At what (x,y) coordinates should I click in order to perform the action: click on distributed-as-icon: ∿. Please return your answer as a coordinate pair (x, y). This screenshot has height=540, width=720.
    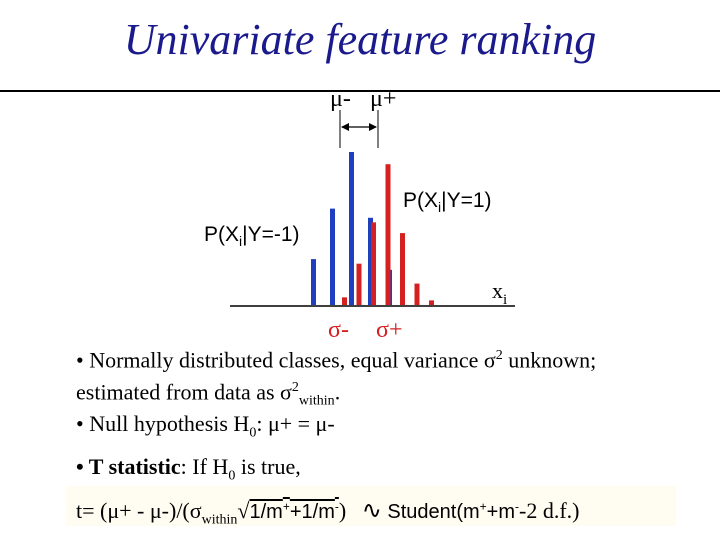
    Looking at the image, I should click on (371, 511).